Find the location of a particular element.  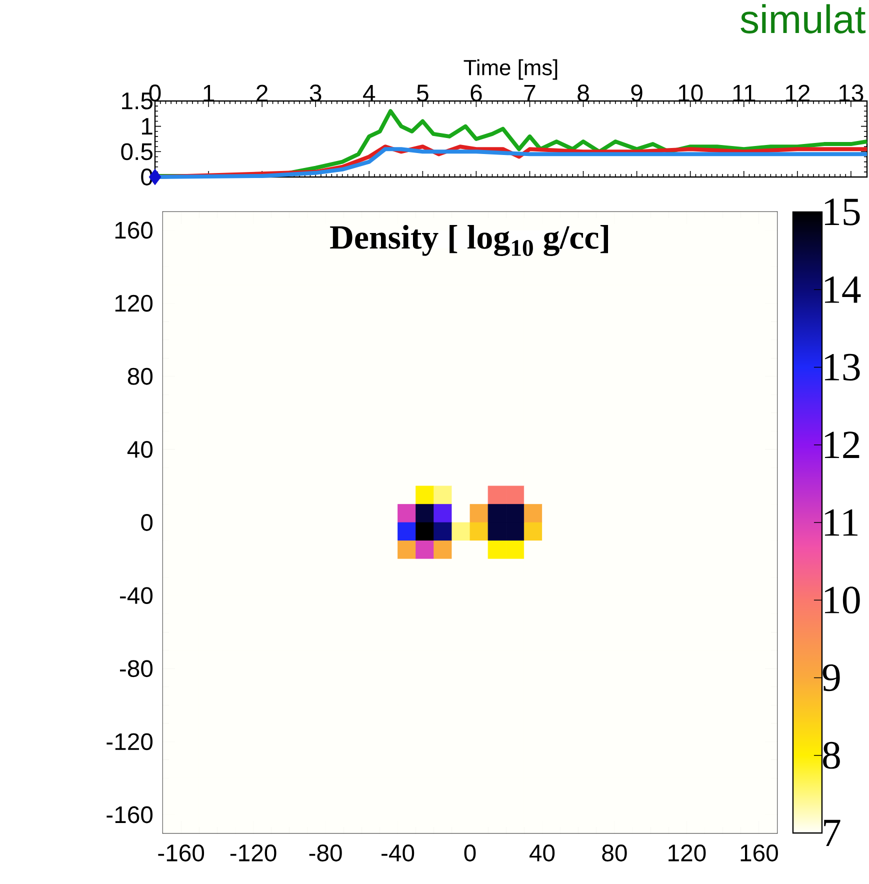

x-axis-title: Time [ms] is located at coordinates (511, 69).